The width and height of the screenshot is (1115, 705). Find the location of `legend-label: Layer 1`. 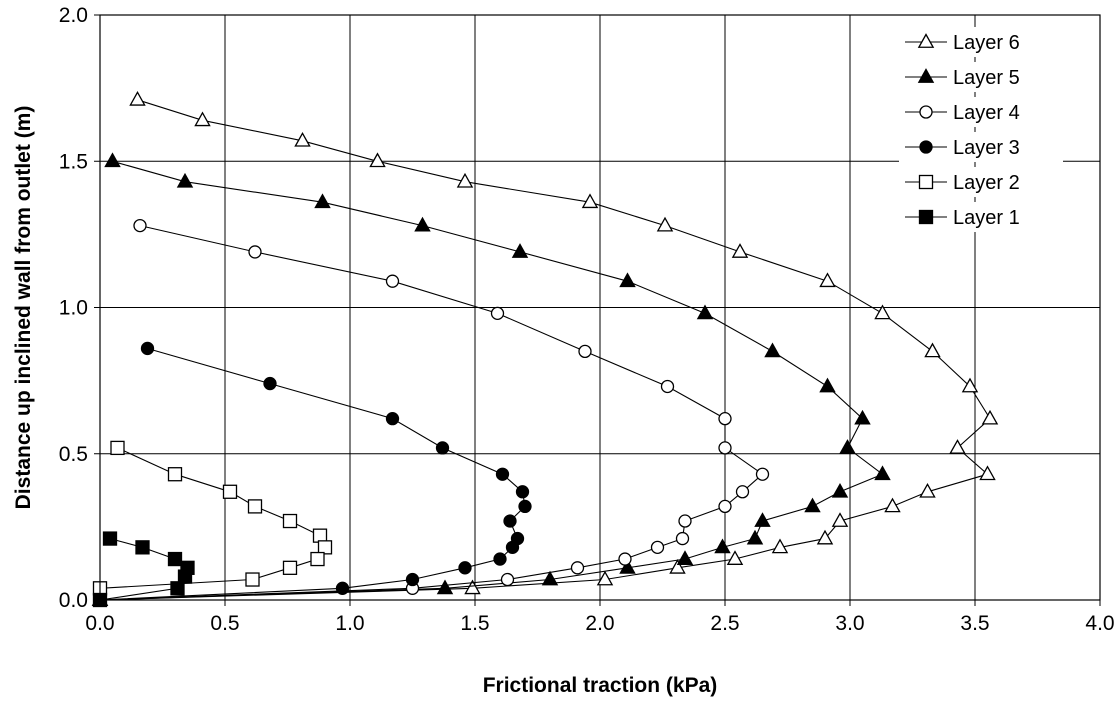

legend-label: Layer 1 is located at coordinates (986, 218).